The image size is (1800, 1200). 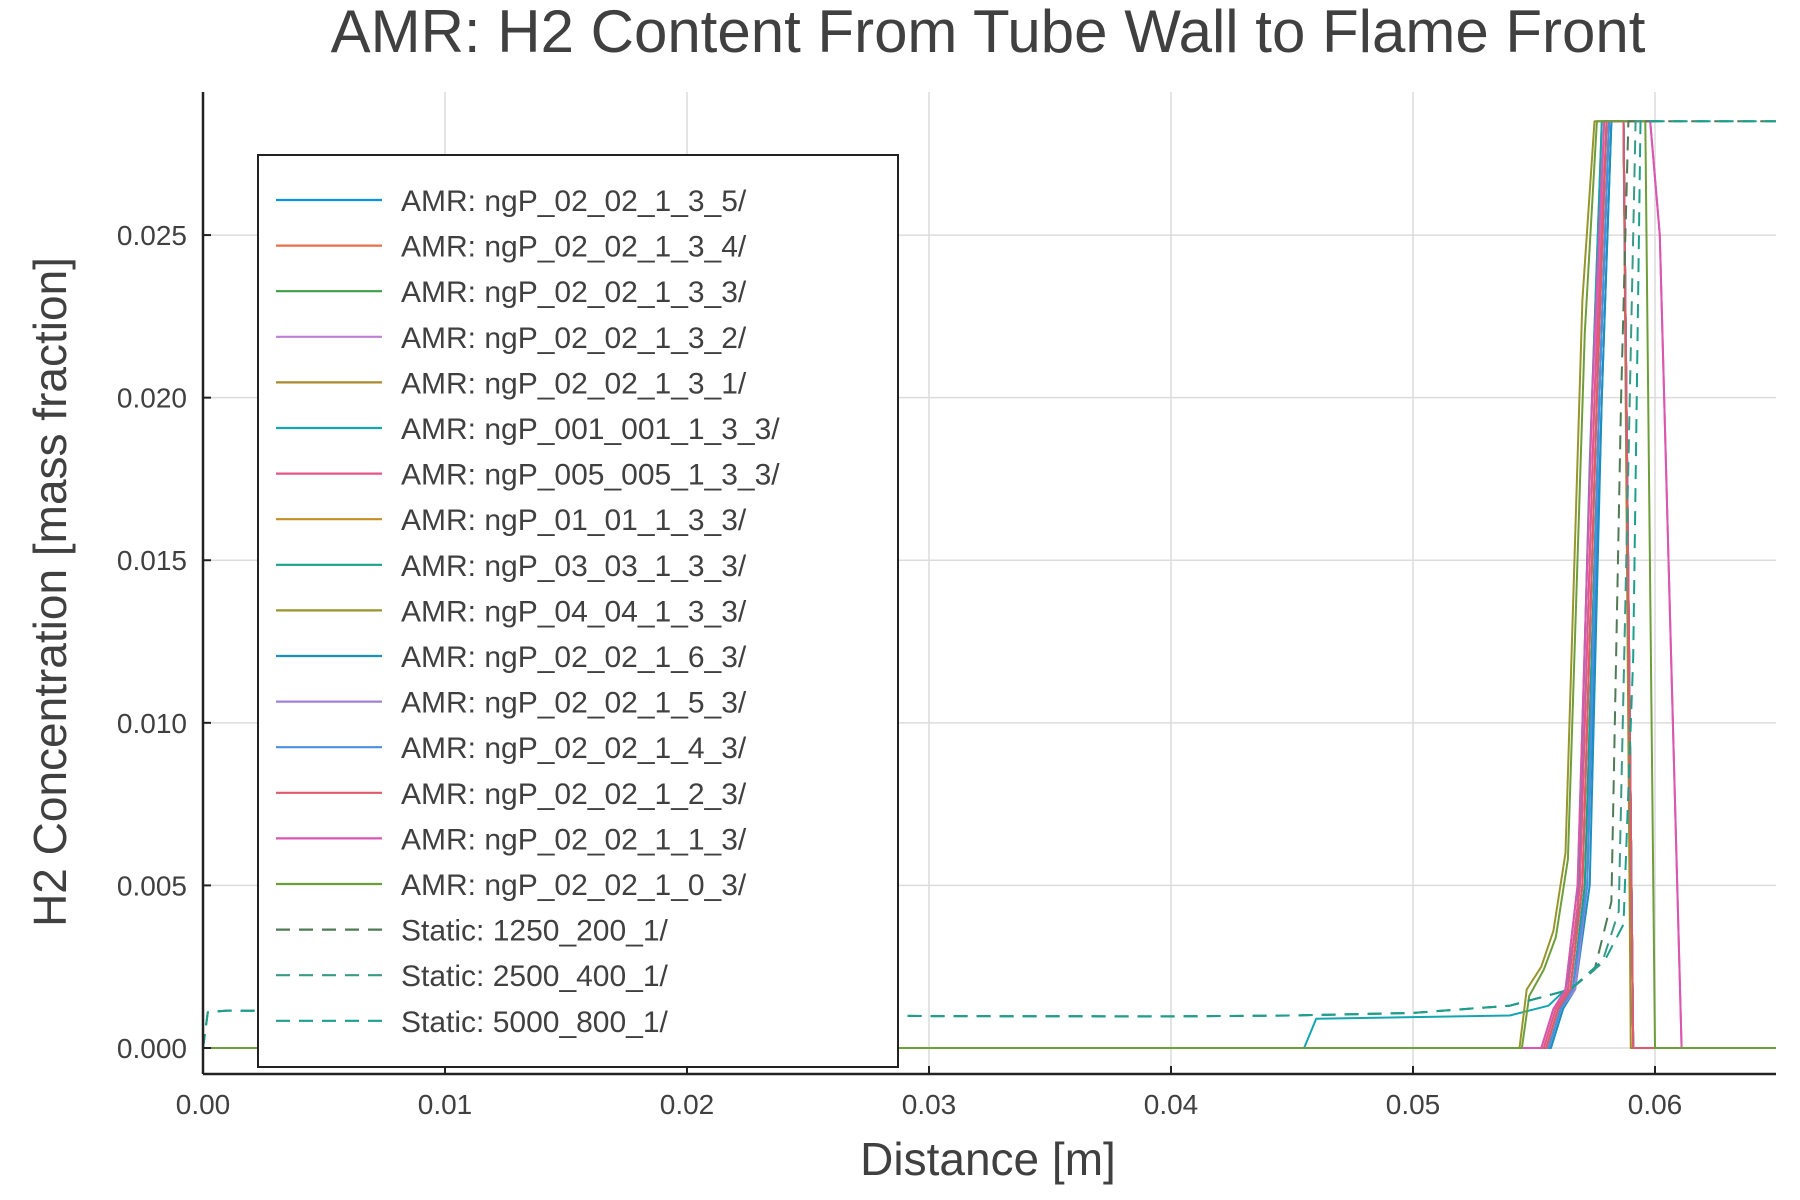 I want to click on legend-label: Static: 5000_800_1/, so click(x=535, y=1022).